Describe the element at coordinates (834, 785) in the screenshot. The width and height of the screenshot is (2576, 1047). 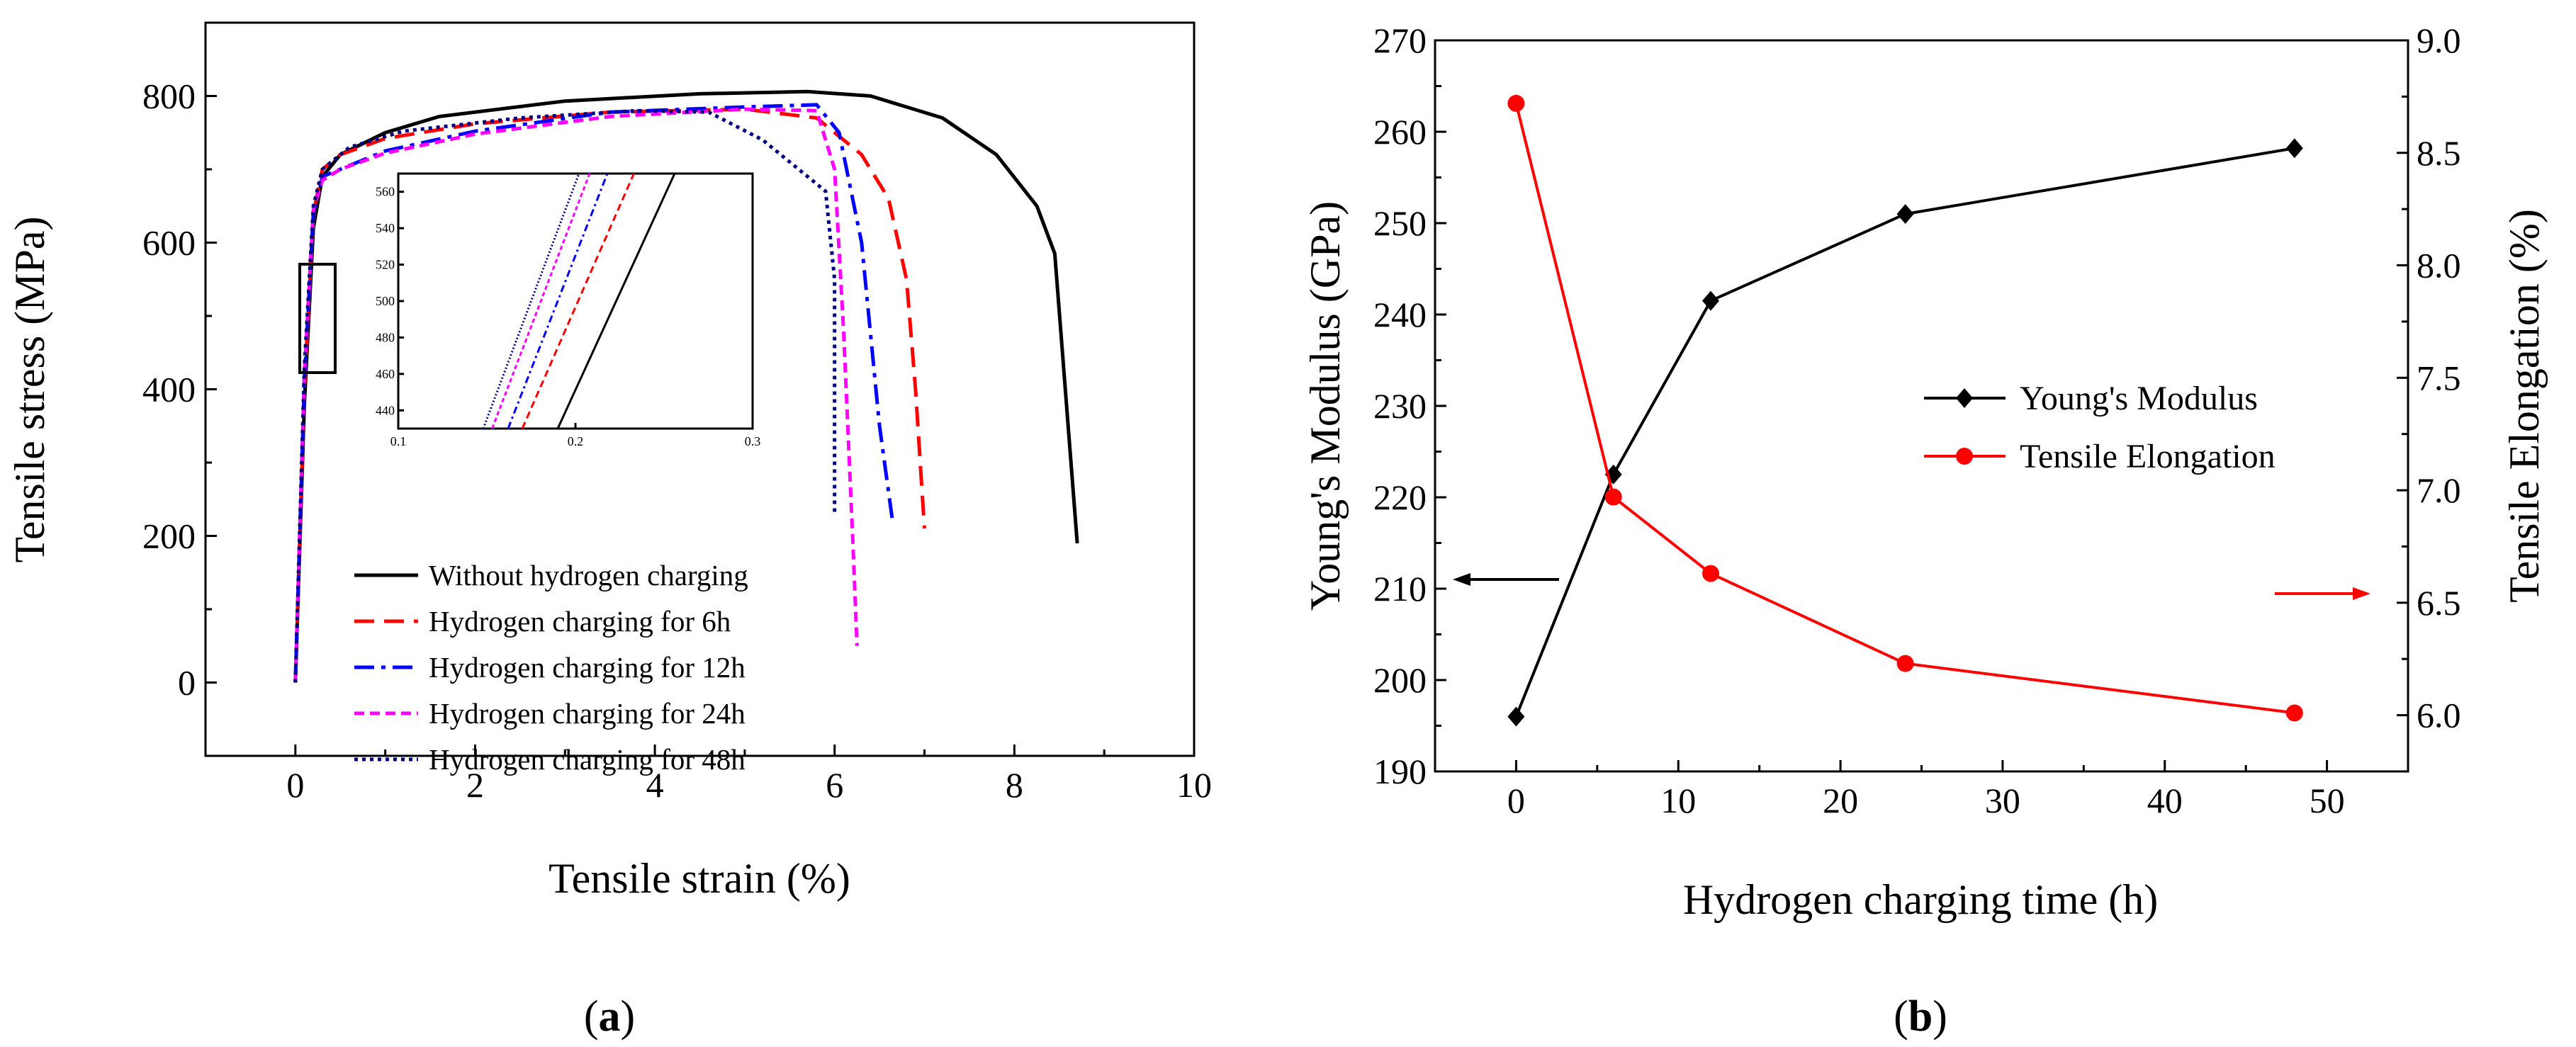
I see `x-tick-label: 6` at that location.